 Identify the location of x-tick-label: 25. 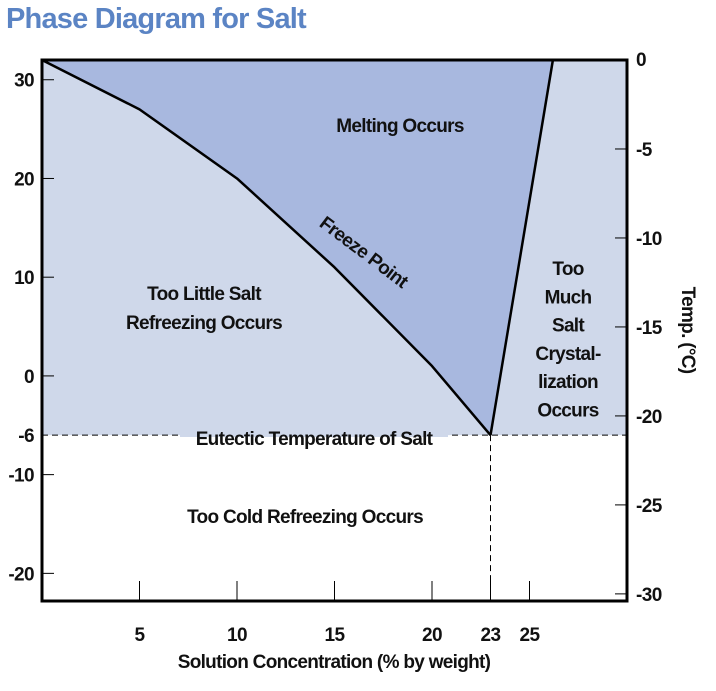
(530, 635).